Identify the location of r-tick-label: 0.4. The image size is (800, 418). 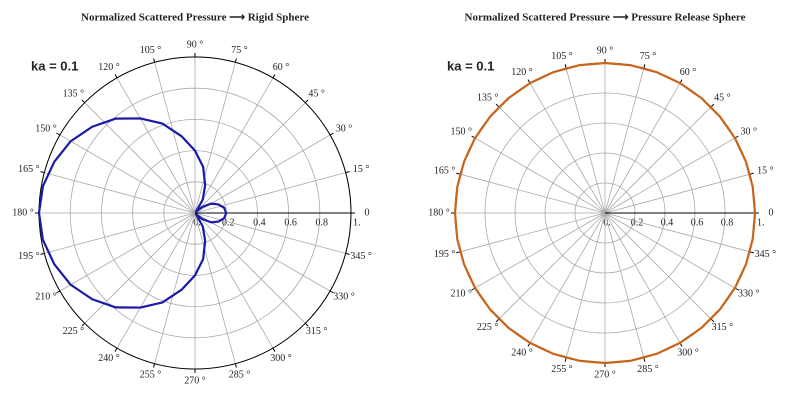
(667, 222).